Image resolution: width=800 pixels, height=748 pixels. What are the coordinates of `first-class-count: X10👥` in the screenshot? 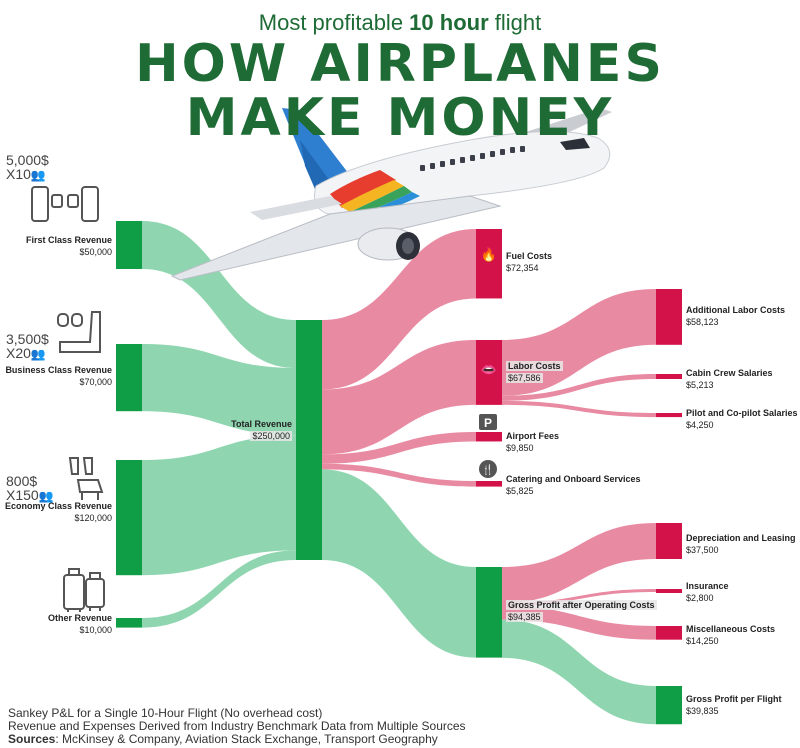 It's located at (26, 174).